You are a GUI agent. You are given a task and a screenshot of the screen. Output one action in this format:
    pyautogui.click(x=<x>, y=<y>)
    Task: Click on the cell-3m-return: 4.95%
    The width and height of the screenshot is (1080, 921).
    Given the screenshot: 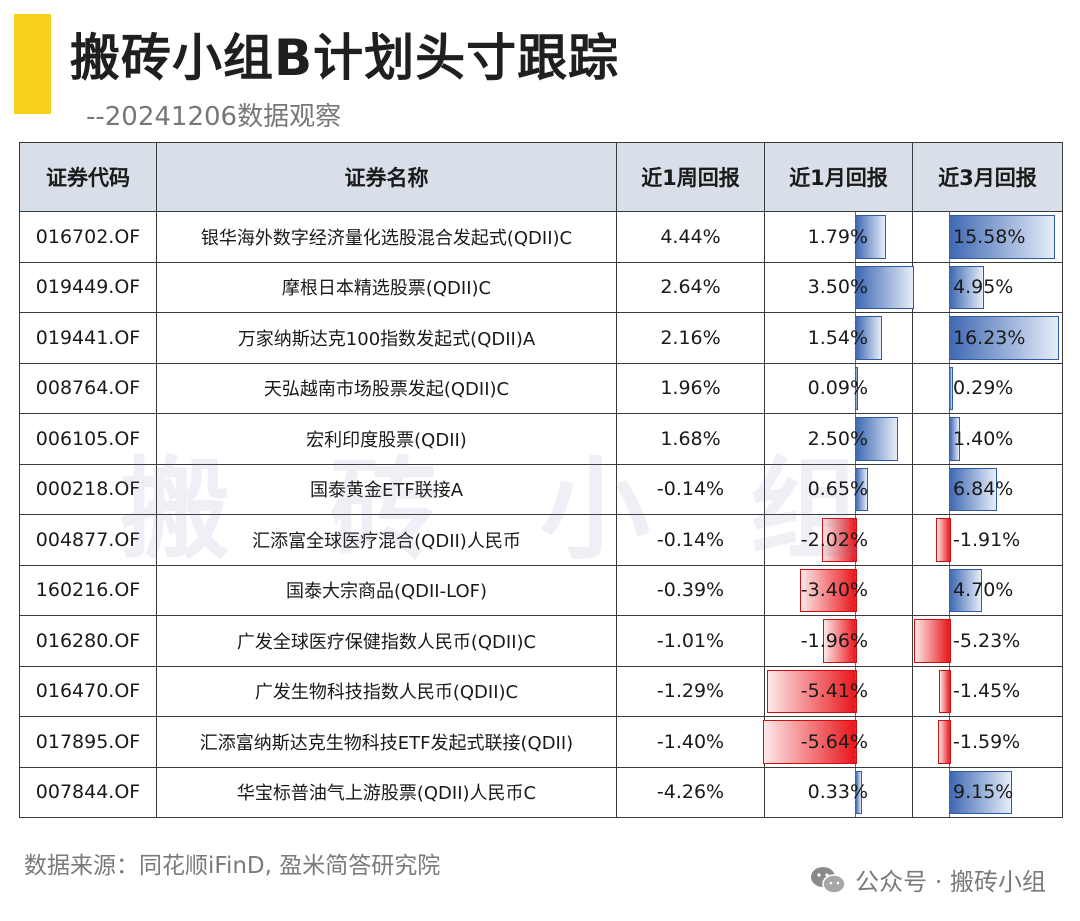 What is the action you would take?
    pyautogui.click(x=987, y=287)
    